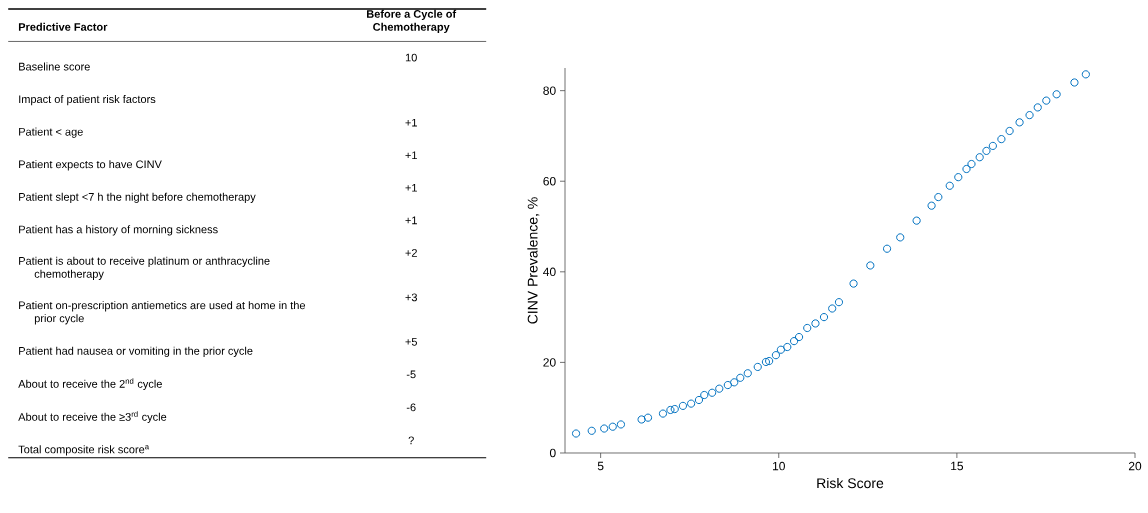  I want to click on x-tick-label: 15, so click(957, 466).